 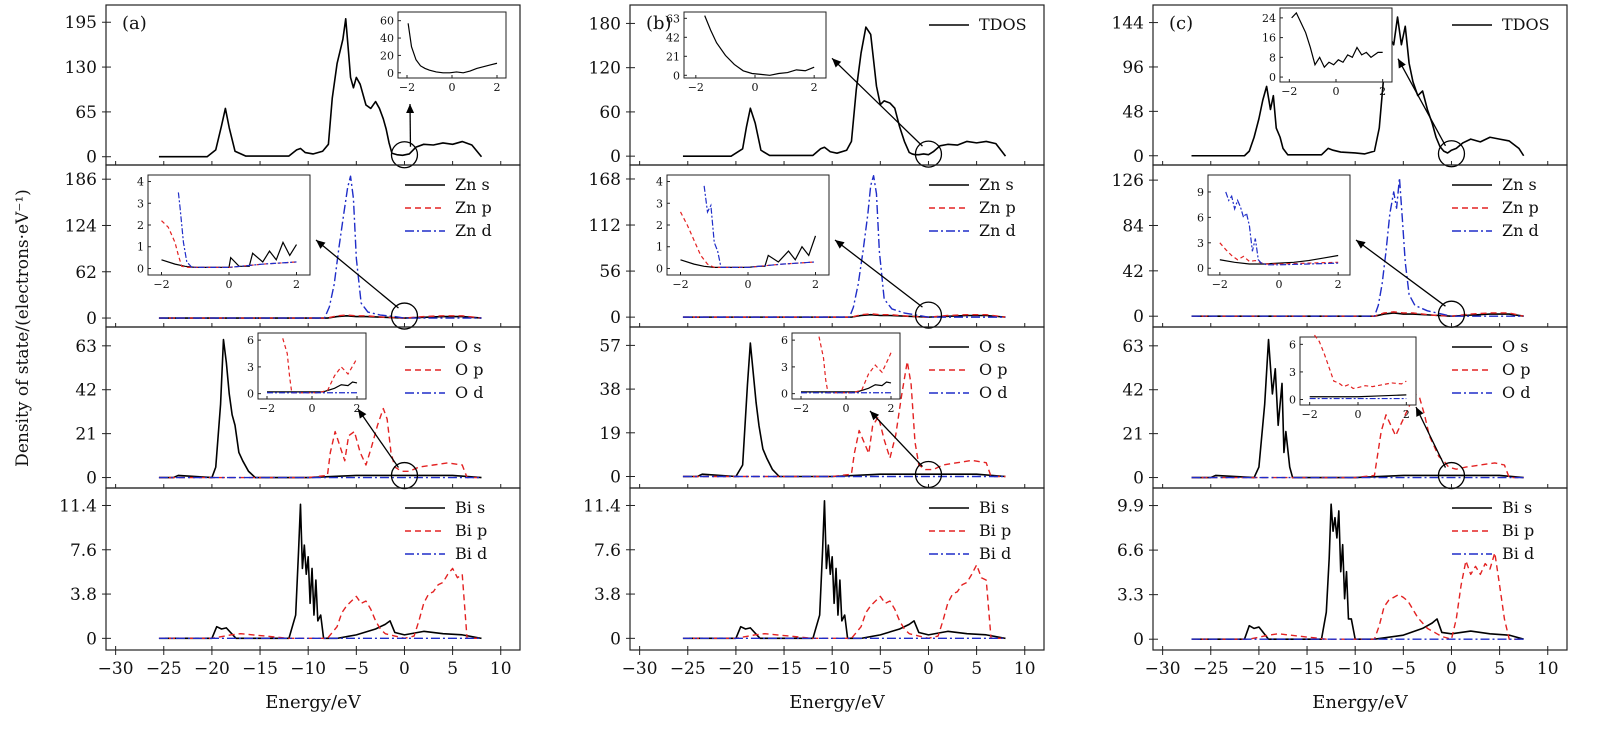 What do you see at coordinates (1211, 669) in the screenshot?
I see `x-tick-label: −25` at bounding box center [1211, 669].